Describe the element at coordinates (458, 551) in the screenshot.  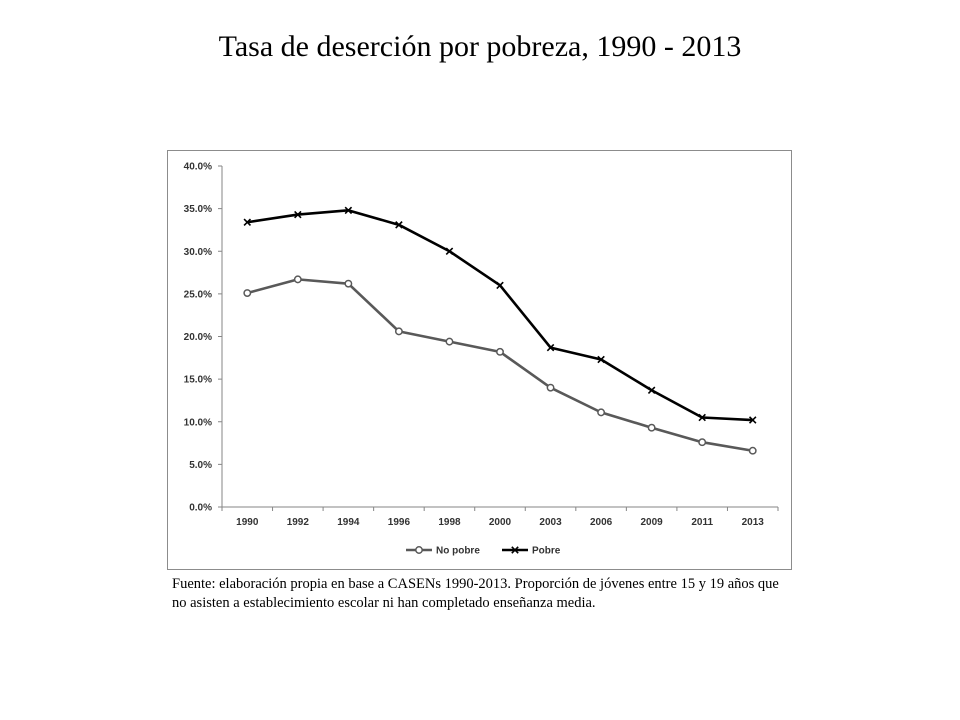
I see `legend-label: No pobre` at that location.